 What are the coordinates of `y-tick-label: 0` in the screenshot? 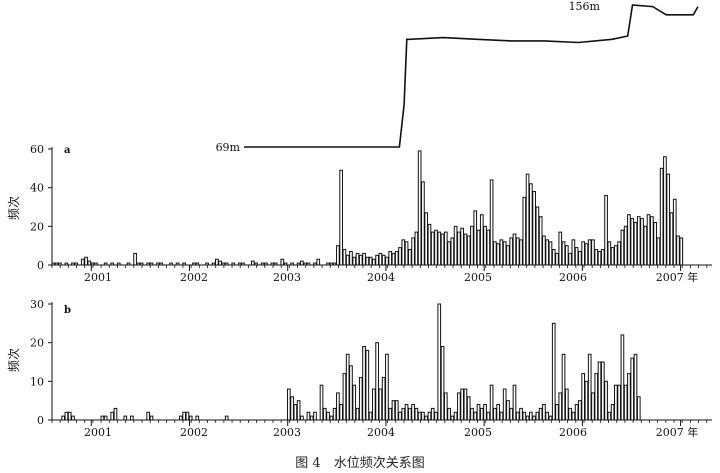 It's located at (40, 420).